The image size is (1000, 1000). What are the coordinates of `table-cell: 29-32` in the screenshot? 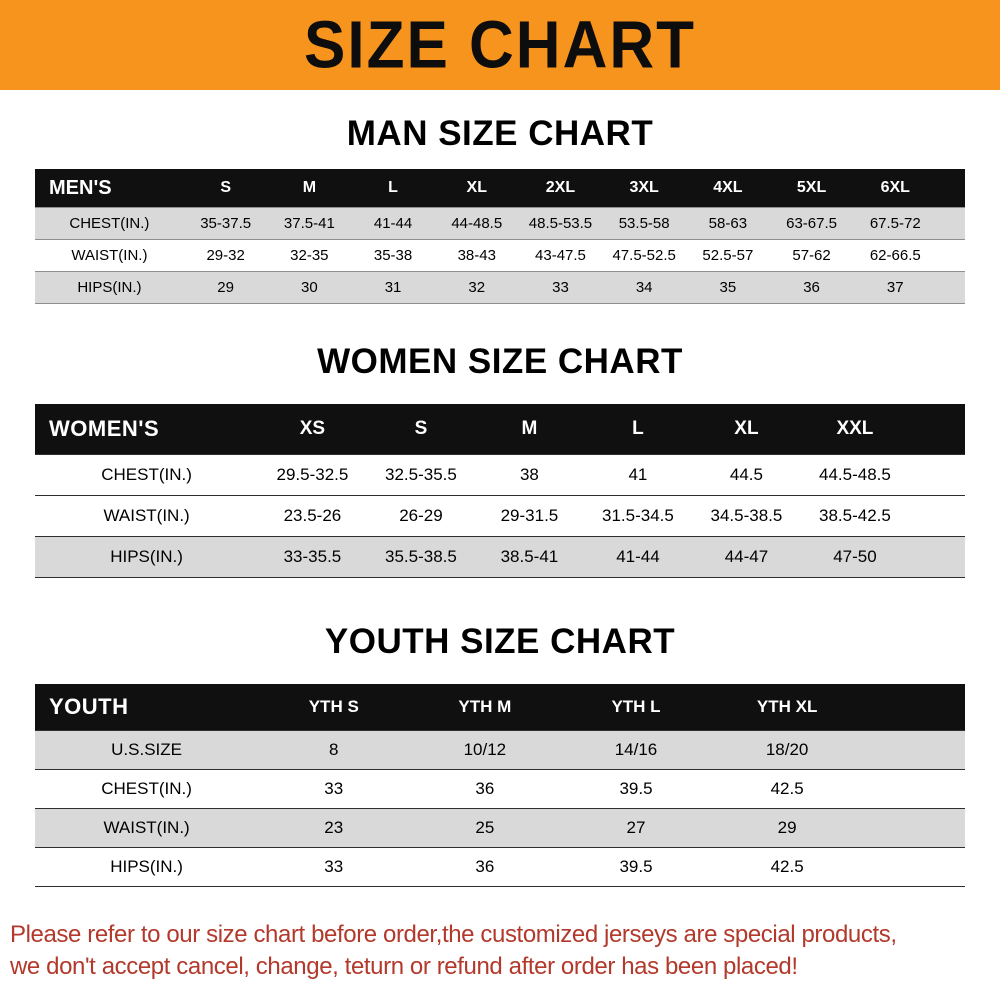 It's located at (225, 255).